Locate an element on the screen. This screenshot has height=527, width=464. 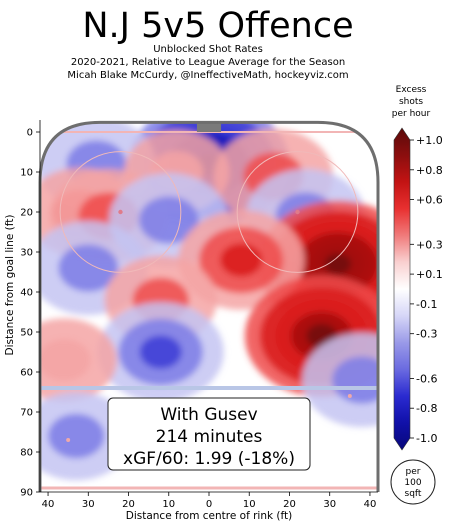
colorbar-tick-label: +0.8 is located at coordinates (429, 170).